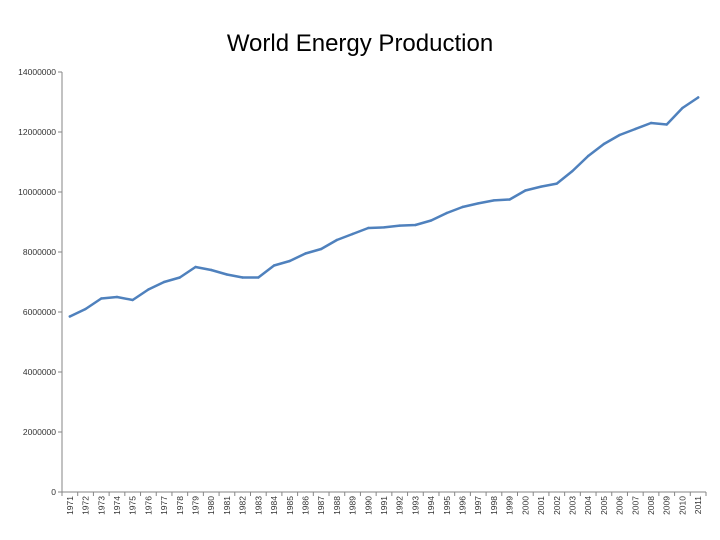 The height and width of the screenshot is (540, 720). I want to click on x-tick-label: 2010, so click(682, 505).